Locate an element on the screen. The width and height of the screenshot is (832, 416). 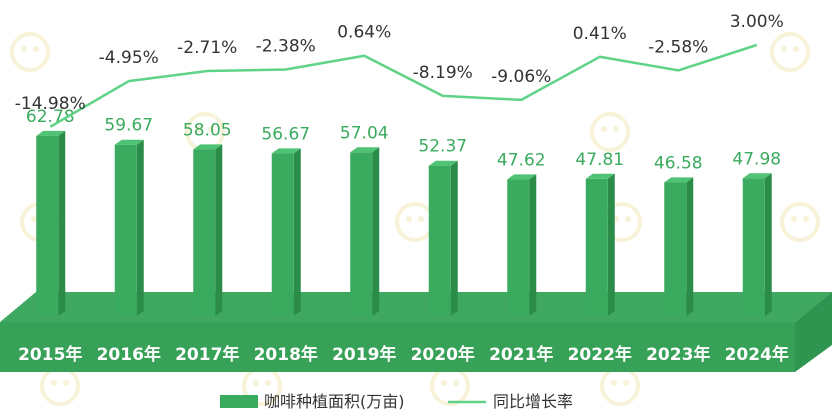
x-tick-label: 2023年 is located at coordinates (678, 354).